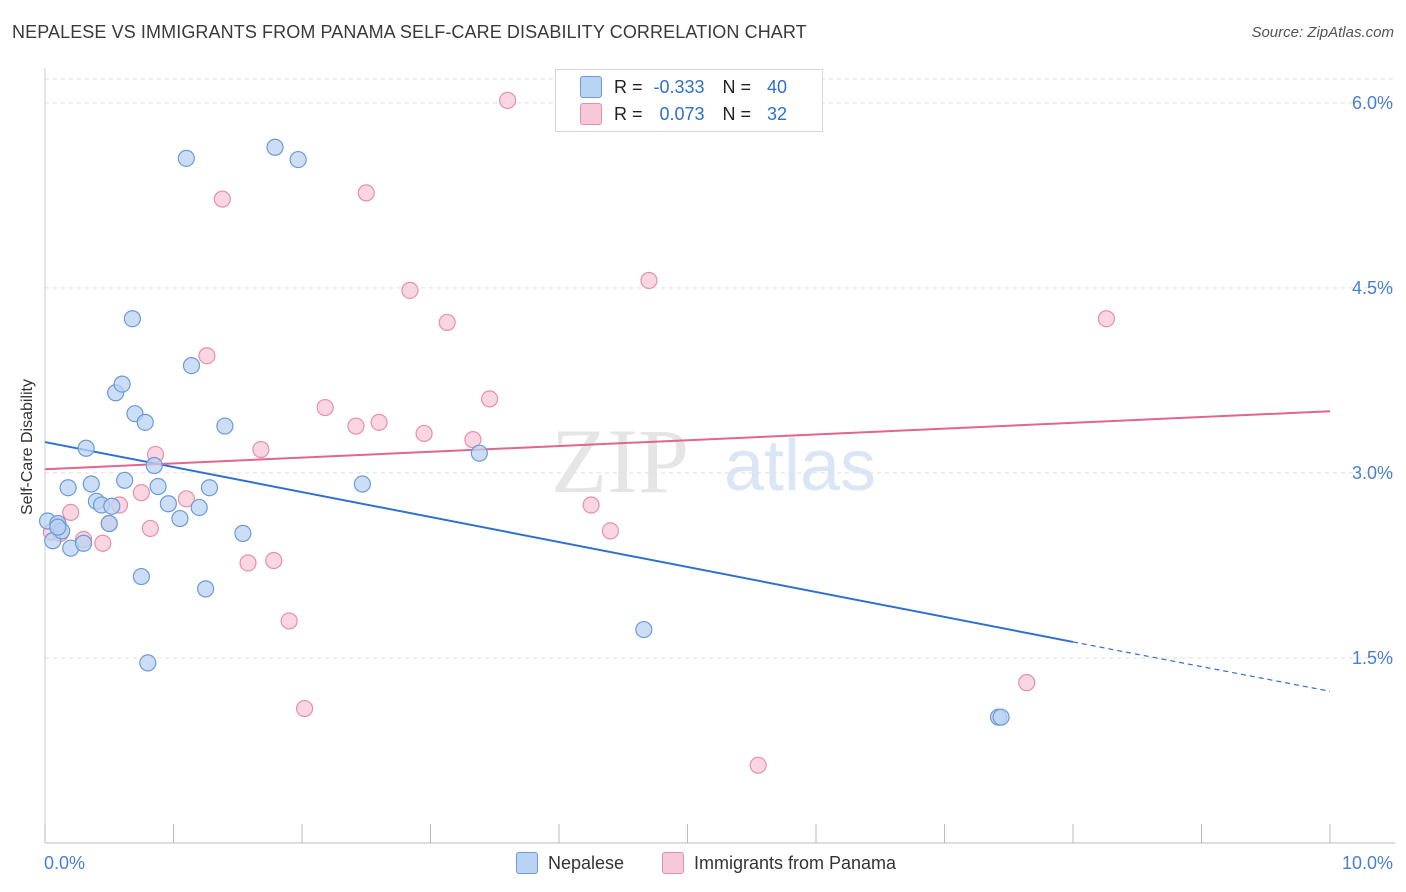 This screenshot has width=1406, height=892. What do you see at coordinates (27, 447) in the screenshot?
I see `y-axis-label: Self-Care Disability` at bounding box center [27, 447].